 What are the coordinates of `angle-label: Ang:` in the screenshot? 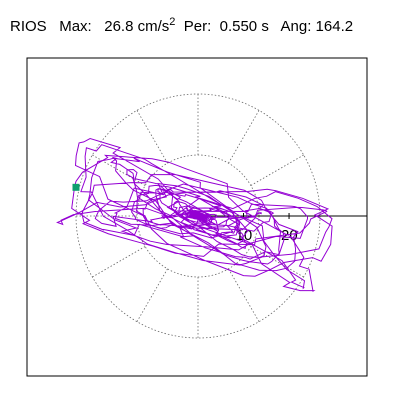 It's located at (296, 26).